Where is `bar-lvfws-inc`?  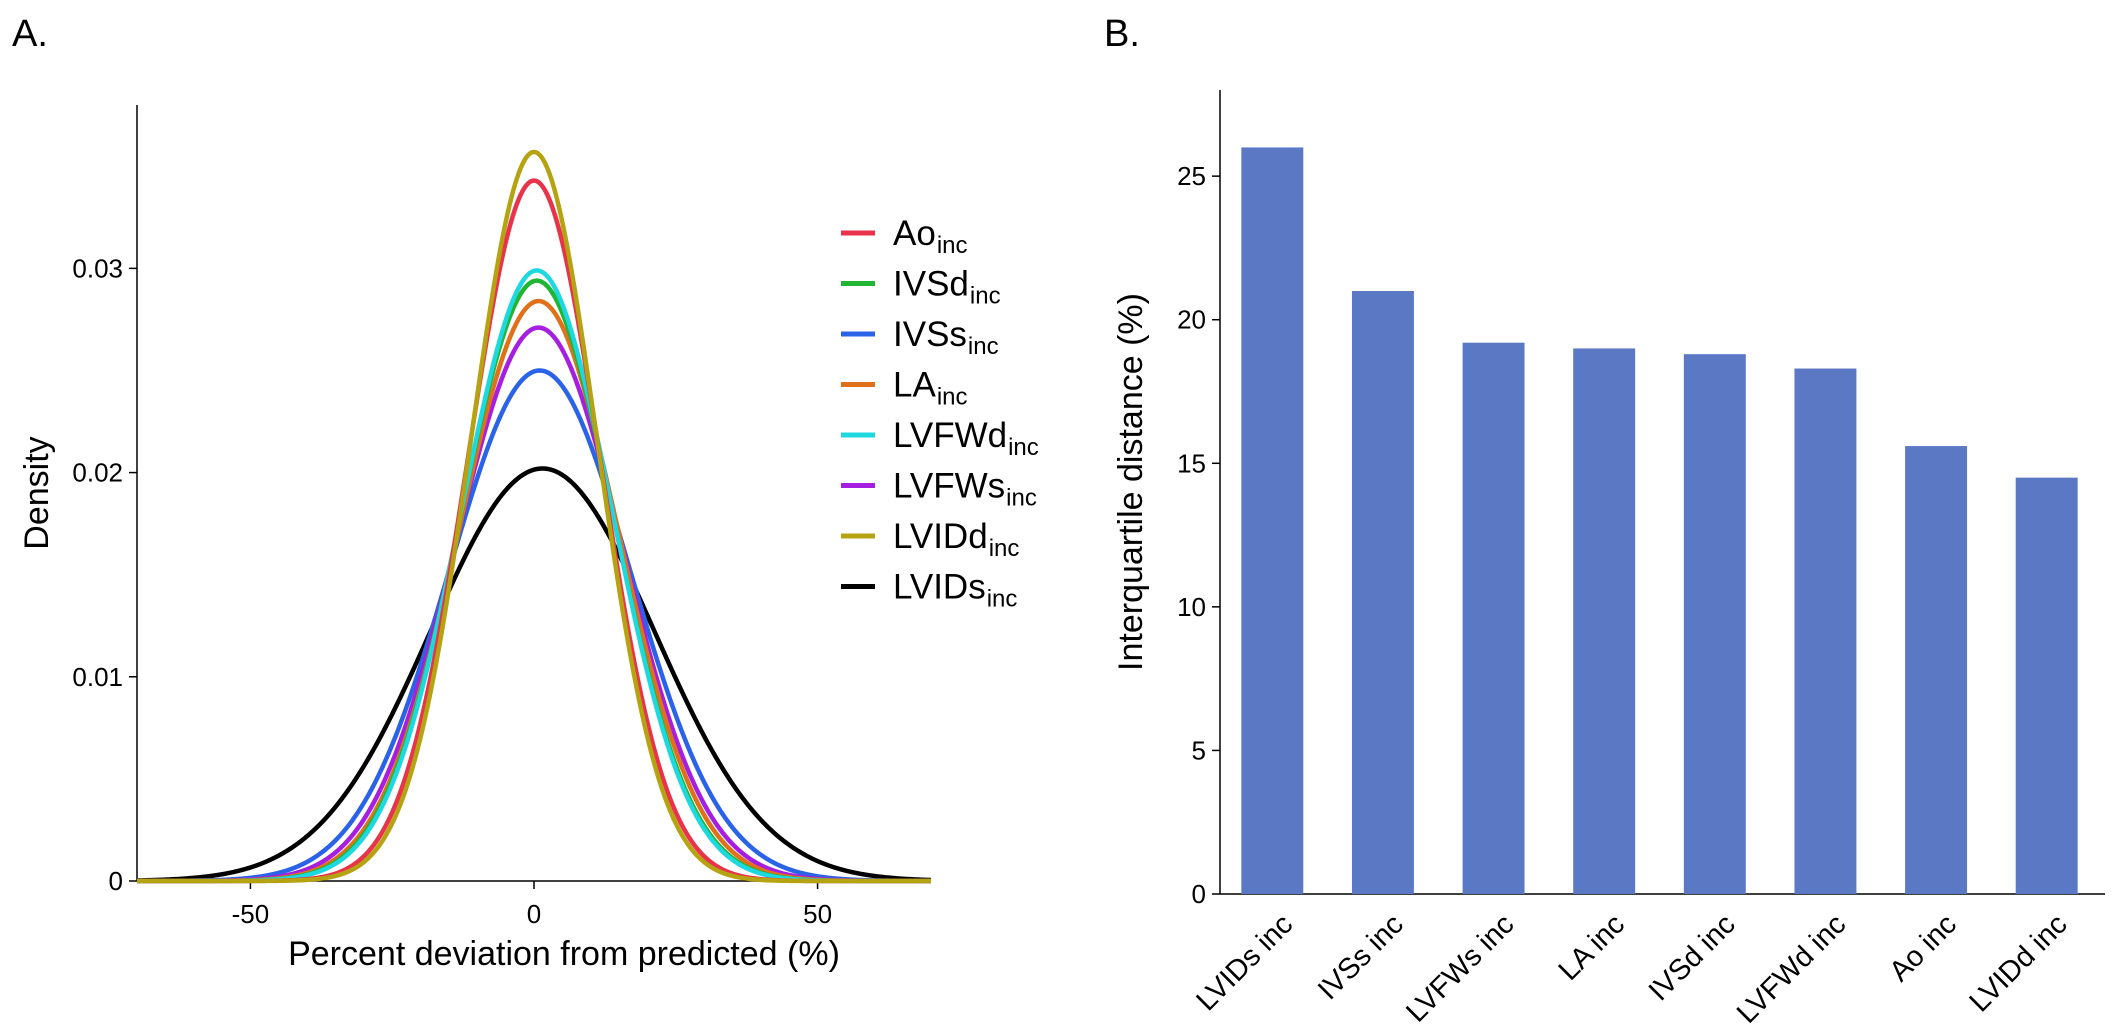
bar-lvfws-inc is located at coordinates (1493, 618).